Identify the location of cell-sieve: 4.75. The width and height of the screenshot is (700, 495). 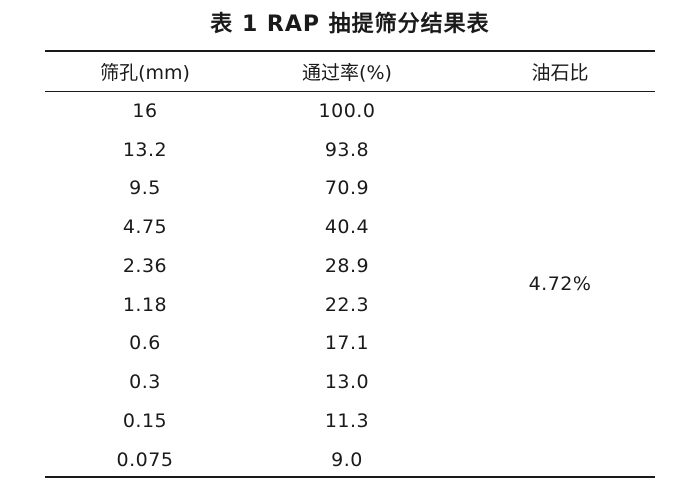
(145, 227).